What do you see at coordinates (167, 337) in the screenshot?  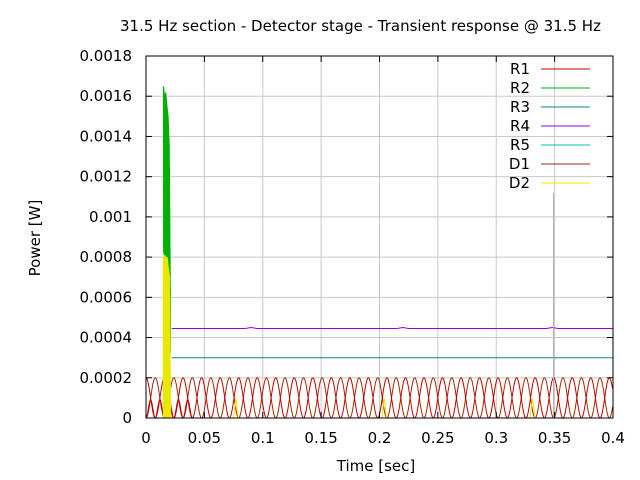 I see `d2-line` at bounding box center [167, 337].